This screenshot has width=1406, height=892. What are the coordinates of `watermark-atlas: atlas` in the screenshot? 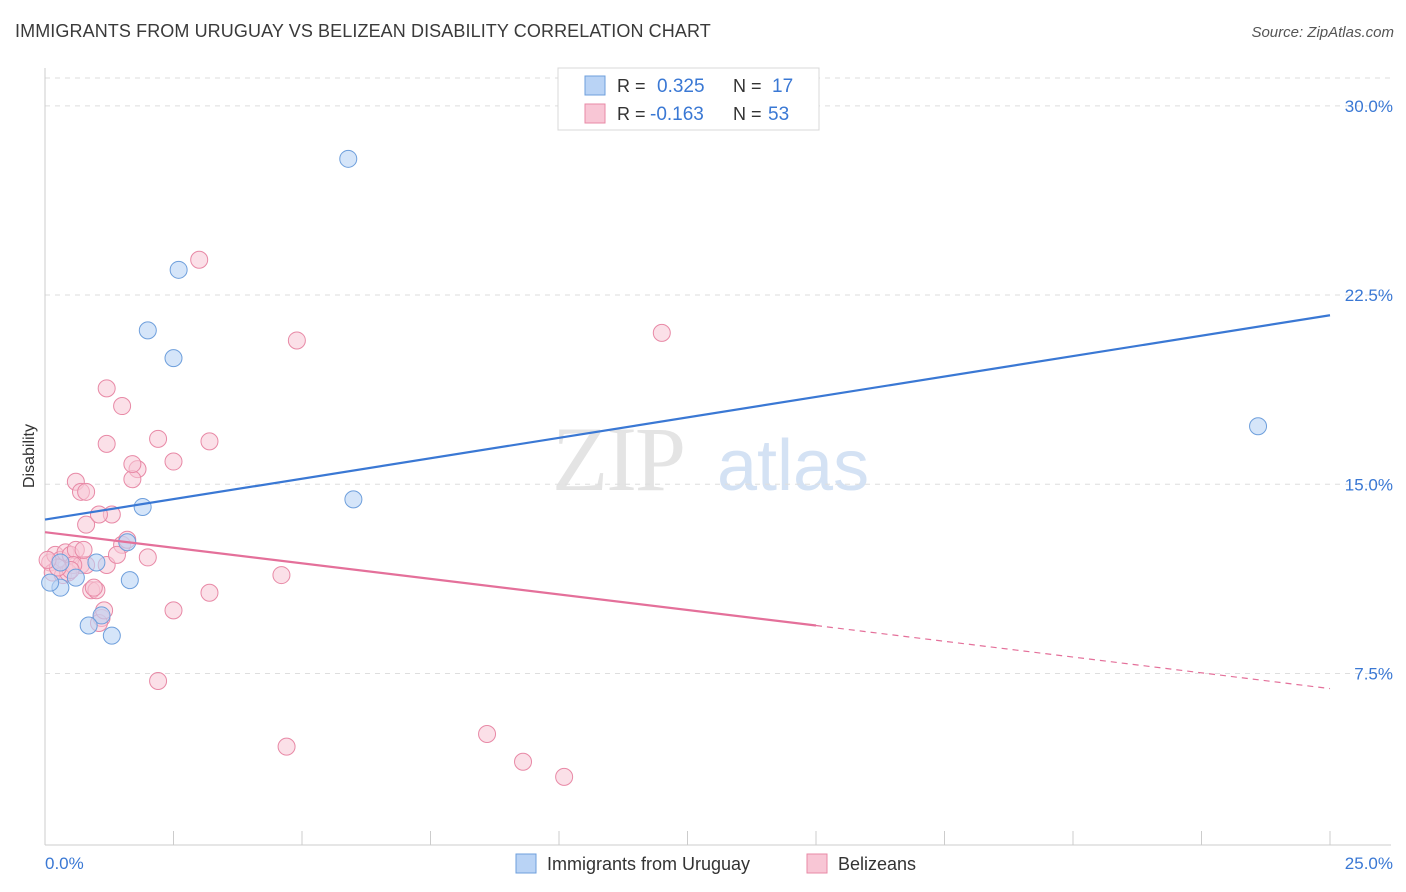 It's located at (793, 466).